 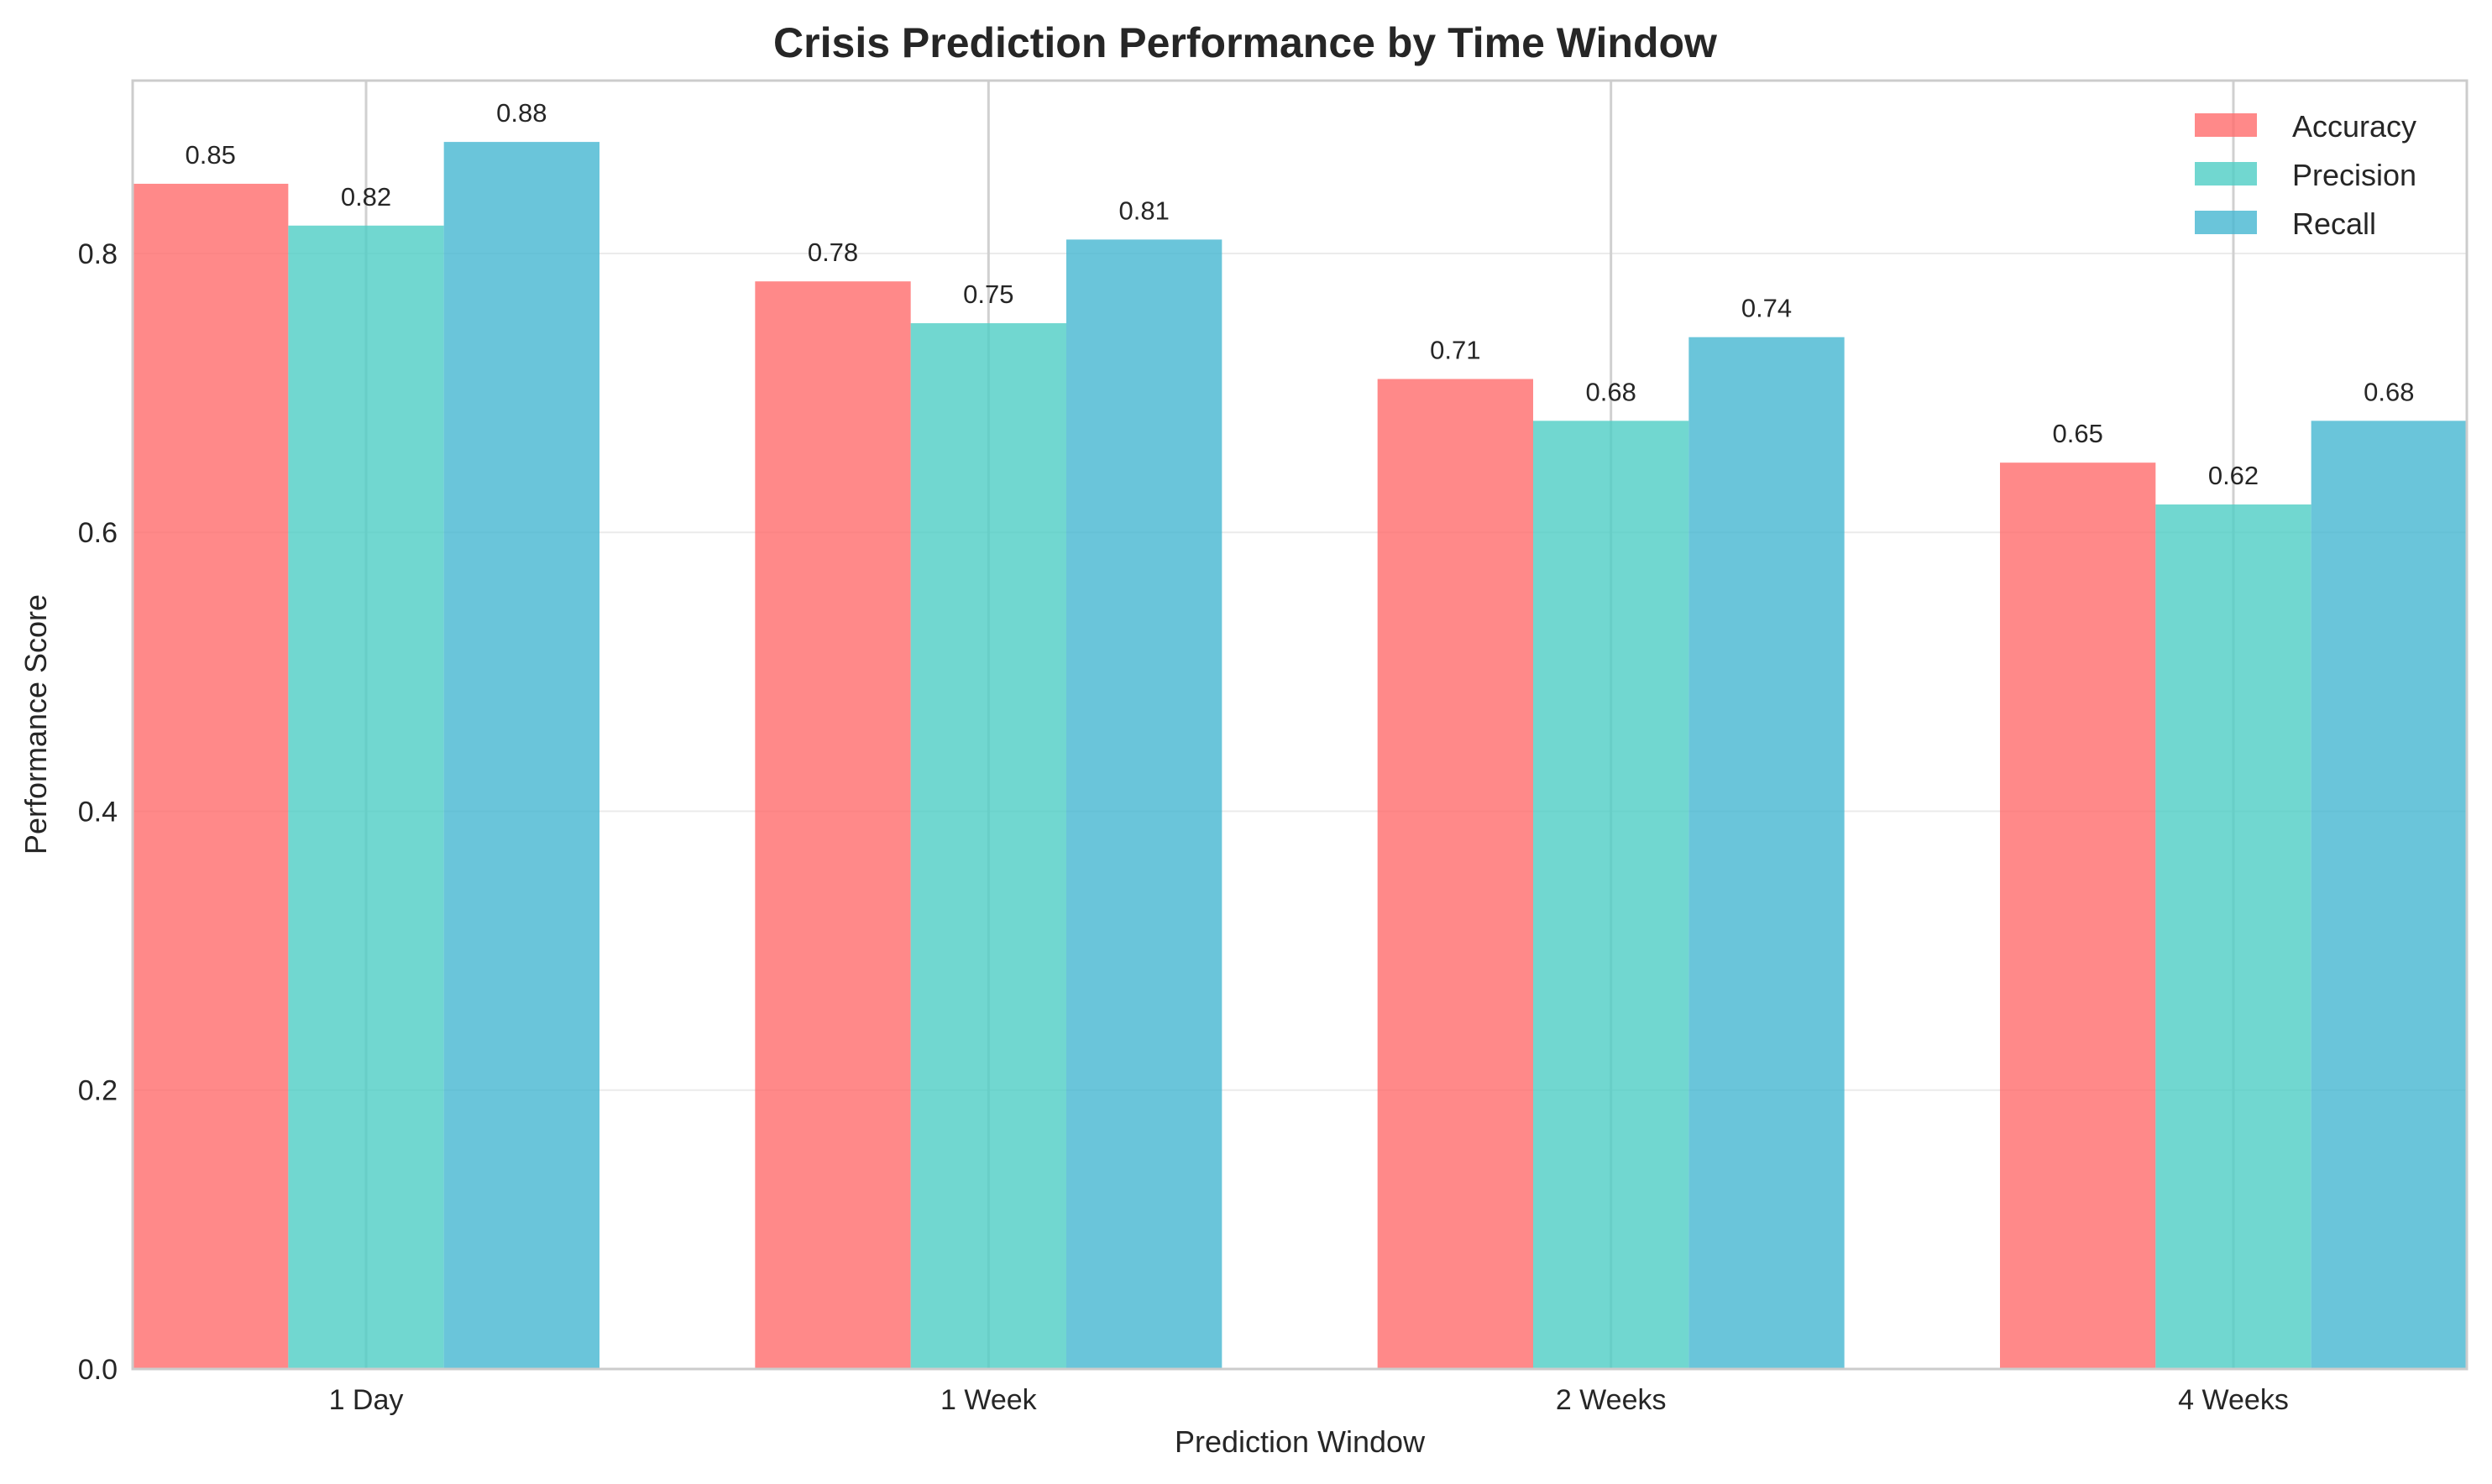 What do you see at coordinates (2334, 223) in the screenshot?
I see `legend-label: Recall` at bounding box center [2334, 223].